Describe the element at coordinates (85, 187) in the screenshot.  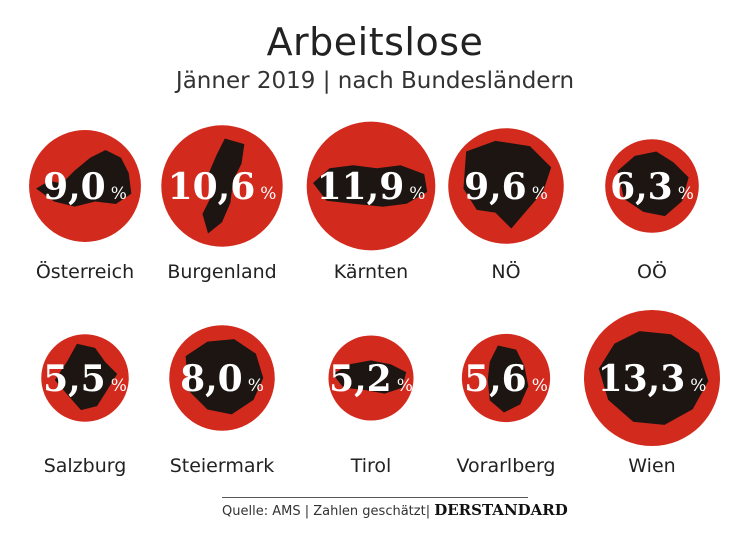
I see `value-label: 9,0%` at that location.